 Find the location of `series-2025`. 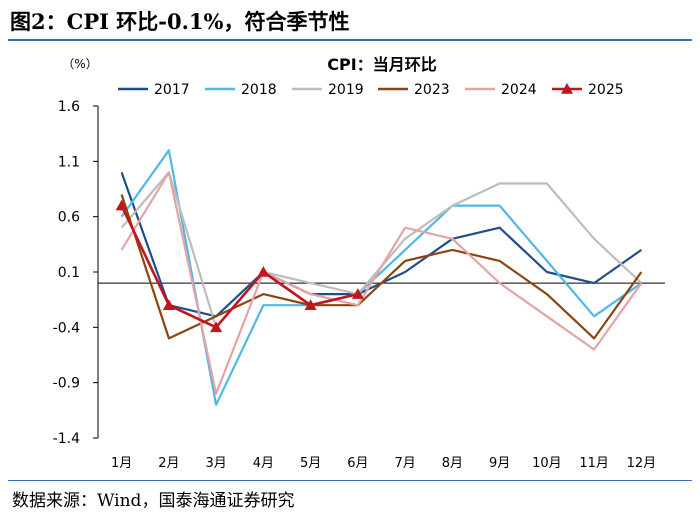

series-2025 is located at coordinates (239, 266).